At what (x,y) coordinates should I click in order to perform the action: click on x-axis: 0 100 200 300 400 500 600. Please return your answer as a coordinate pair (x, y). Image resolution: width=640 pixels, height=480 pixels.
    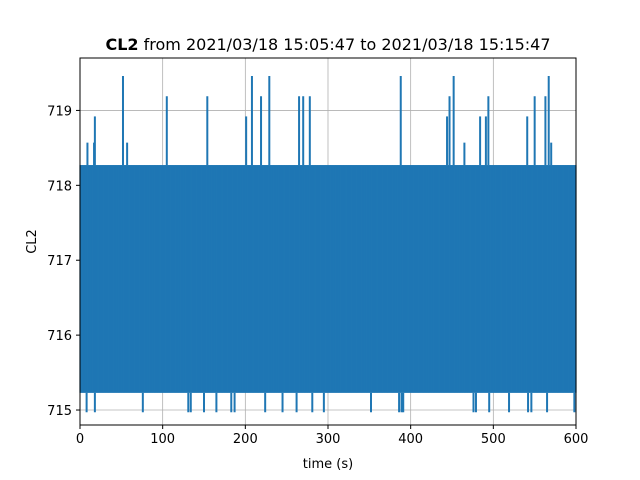
    Looking at the image, I should click on (332, 436).